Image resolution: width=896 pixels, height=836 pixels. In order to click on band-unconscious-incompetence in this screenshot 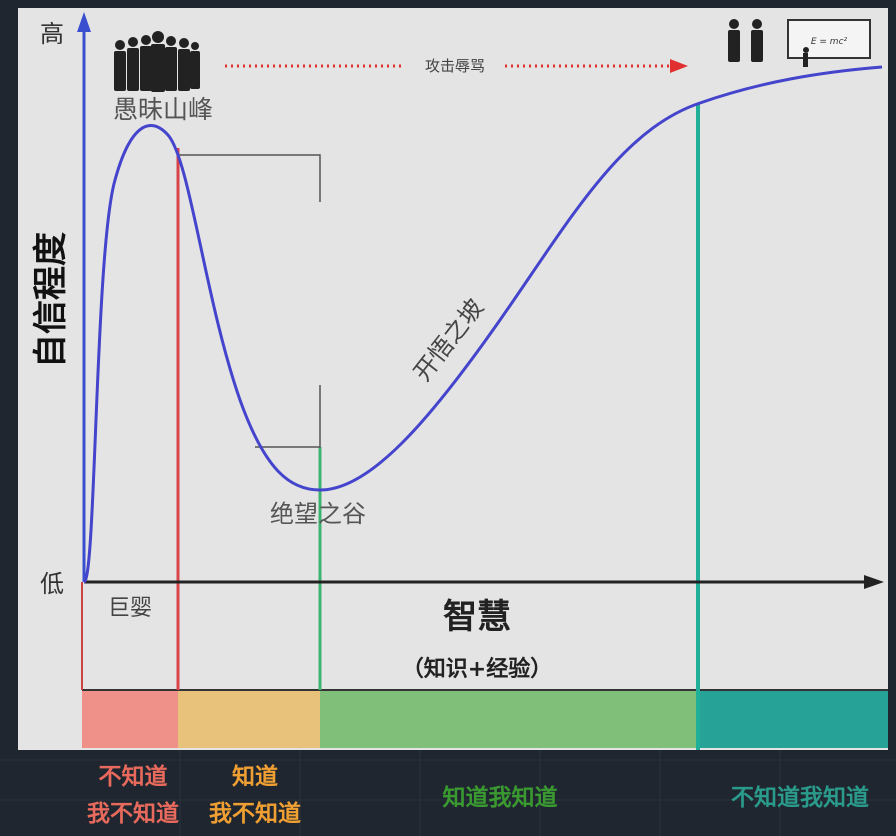, I will do `click(130, 719)`.